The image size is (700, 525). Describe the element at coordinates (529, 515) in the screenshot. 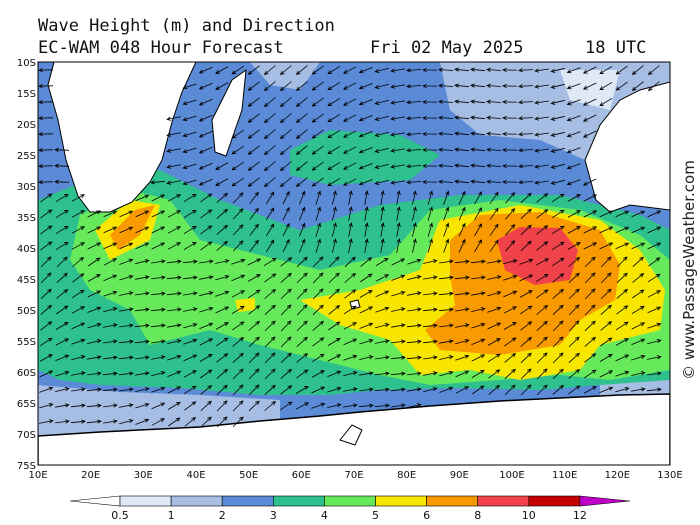

I see `colorbar-label: 10` at that location.